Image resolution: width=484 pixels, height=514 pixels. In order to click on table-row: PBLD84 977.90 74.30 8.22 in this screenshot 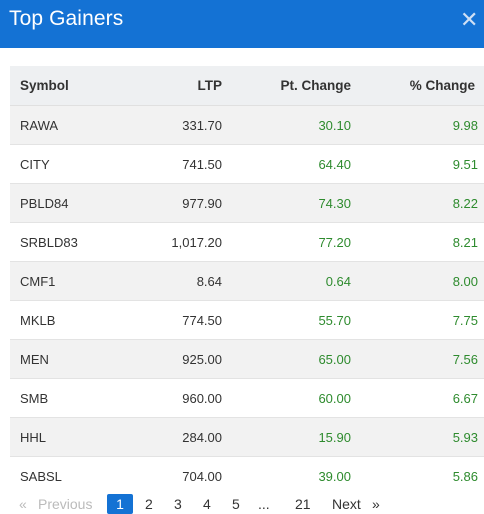, I will do `click(247, 203)`.